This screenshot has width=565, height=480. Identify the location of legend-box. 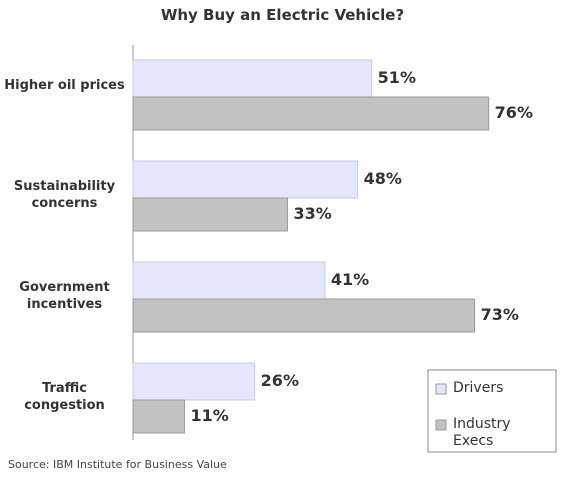
(492, 411).